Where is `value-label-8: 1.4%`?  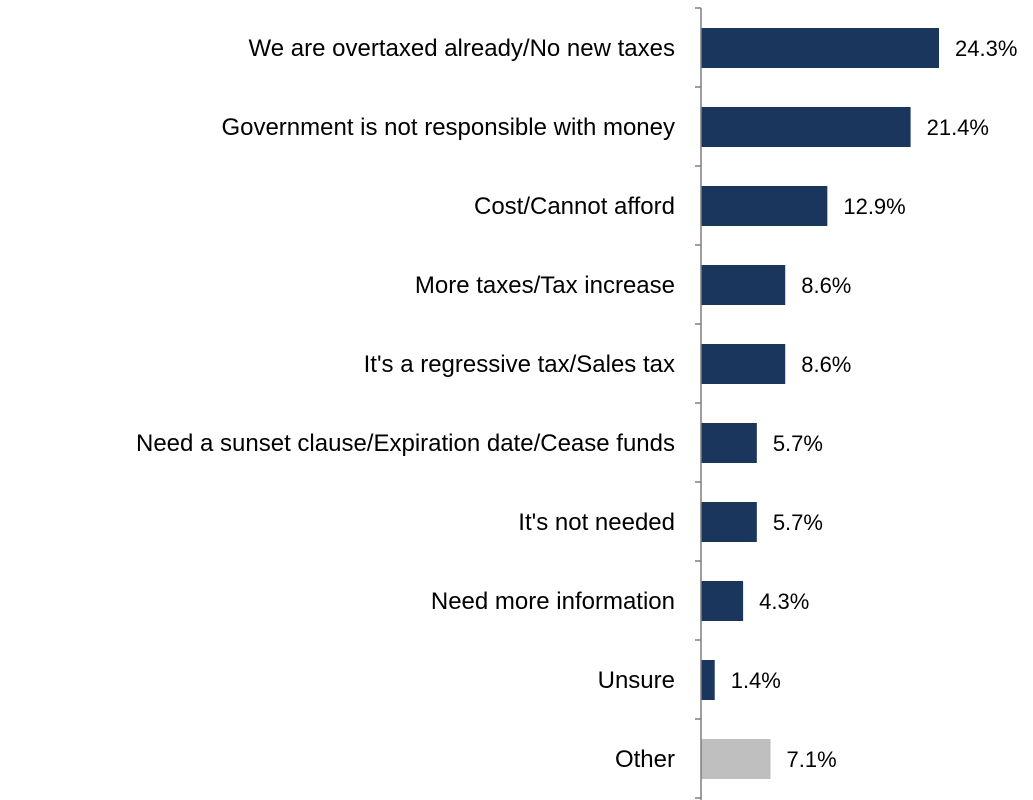 value-label-8: 1.4% is located at coordinates (756, 680).